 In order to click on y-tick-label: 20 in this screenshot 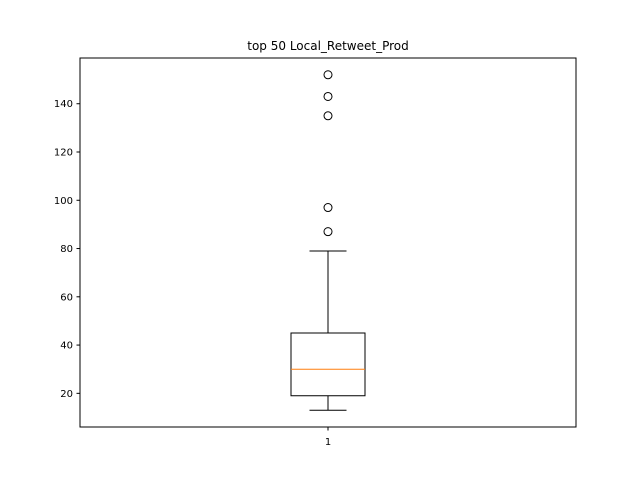, I will do `click(66, 394)`.